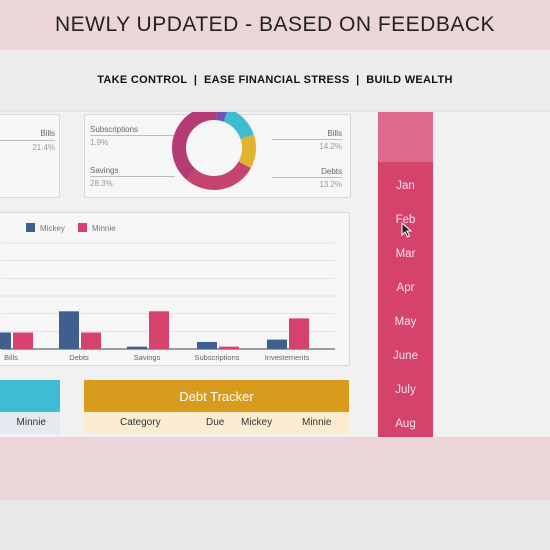 The image size is (550, 550). What do you see at coordinates (159, 330) in the screenshot?
I see `bar-savings-minnie` at bounding box center [159, 330].